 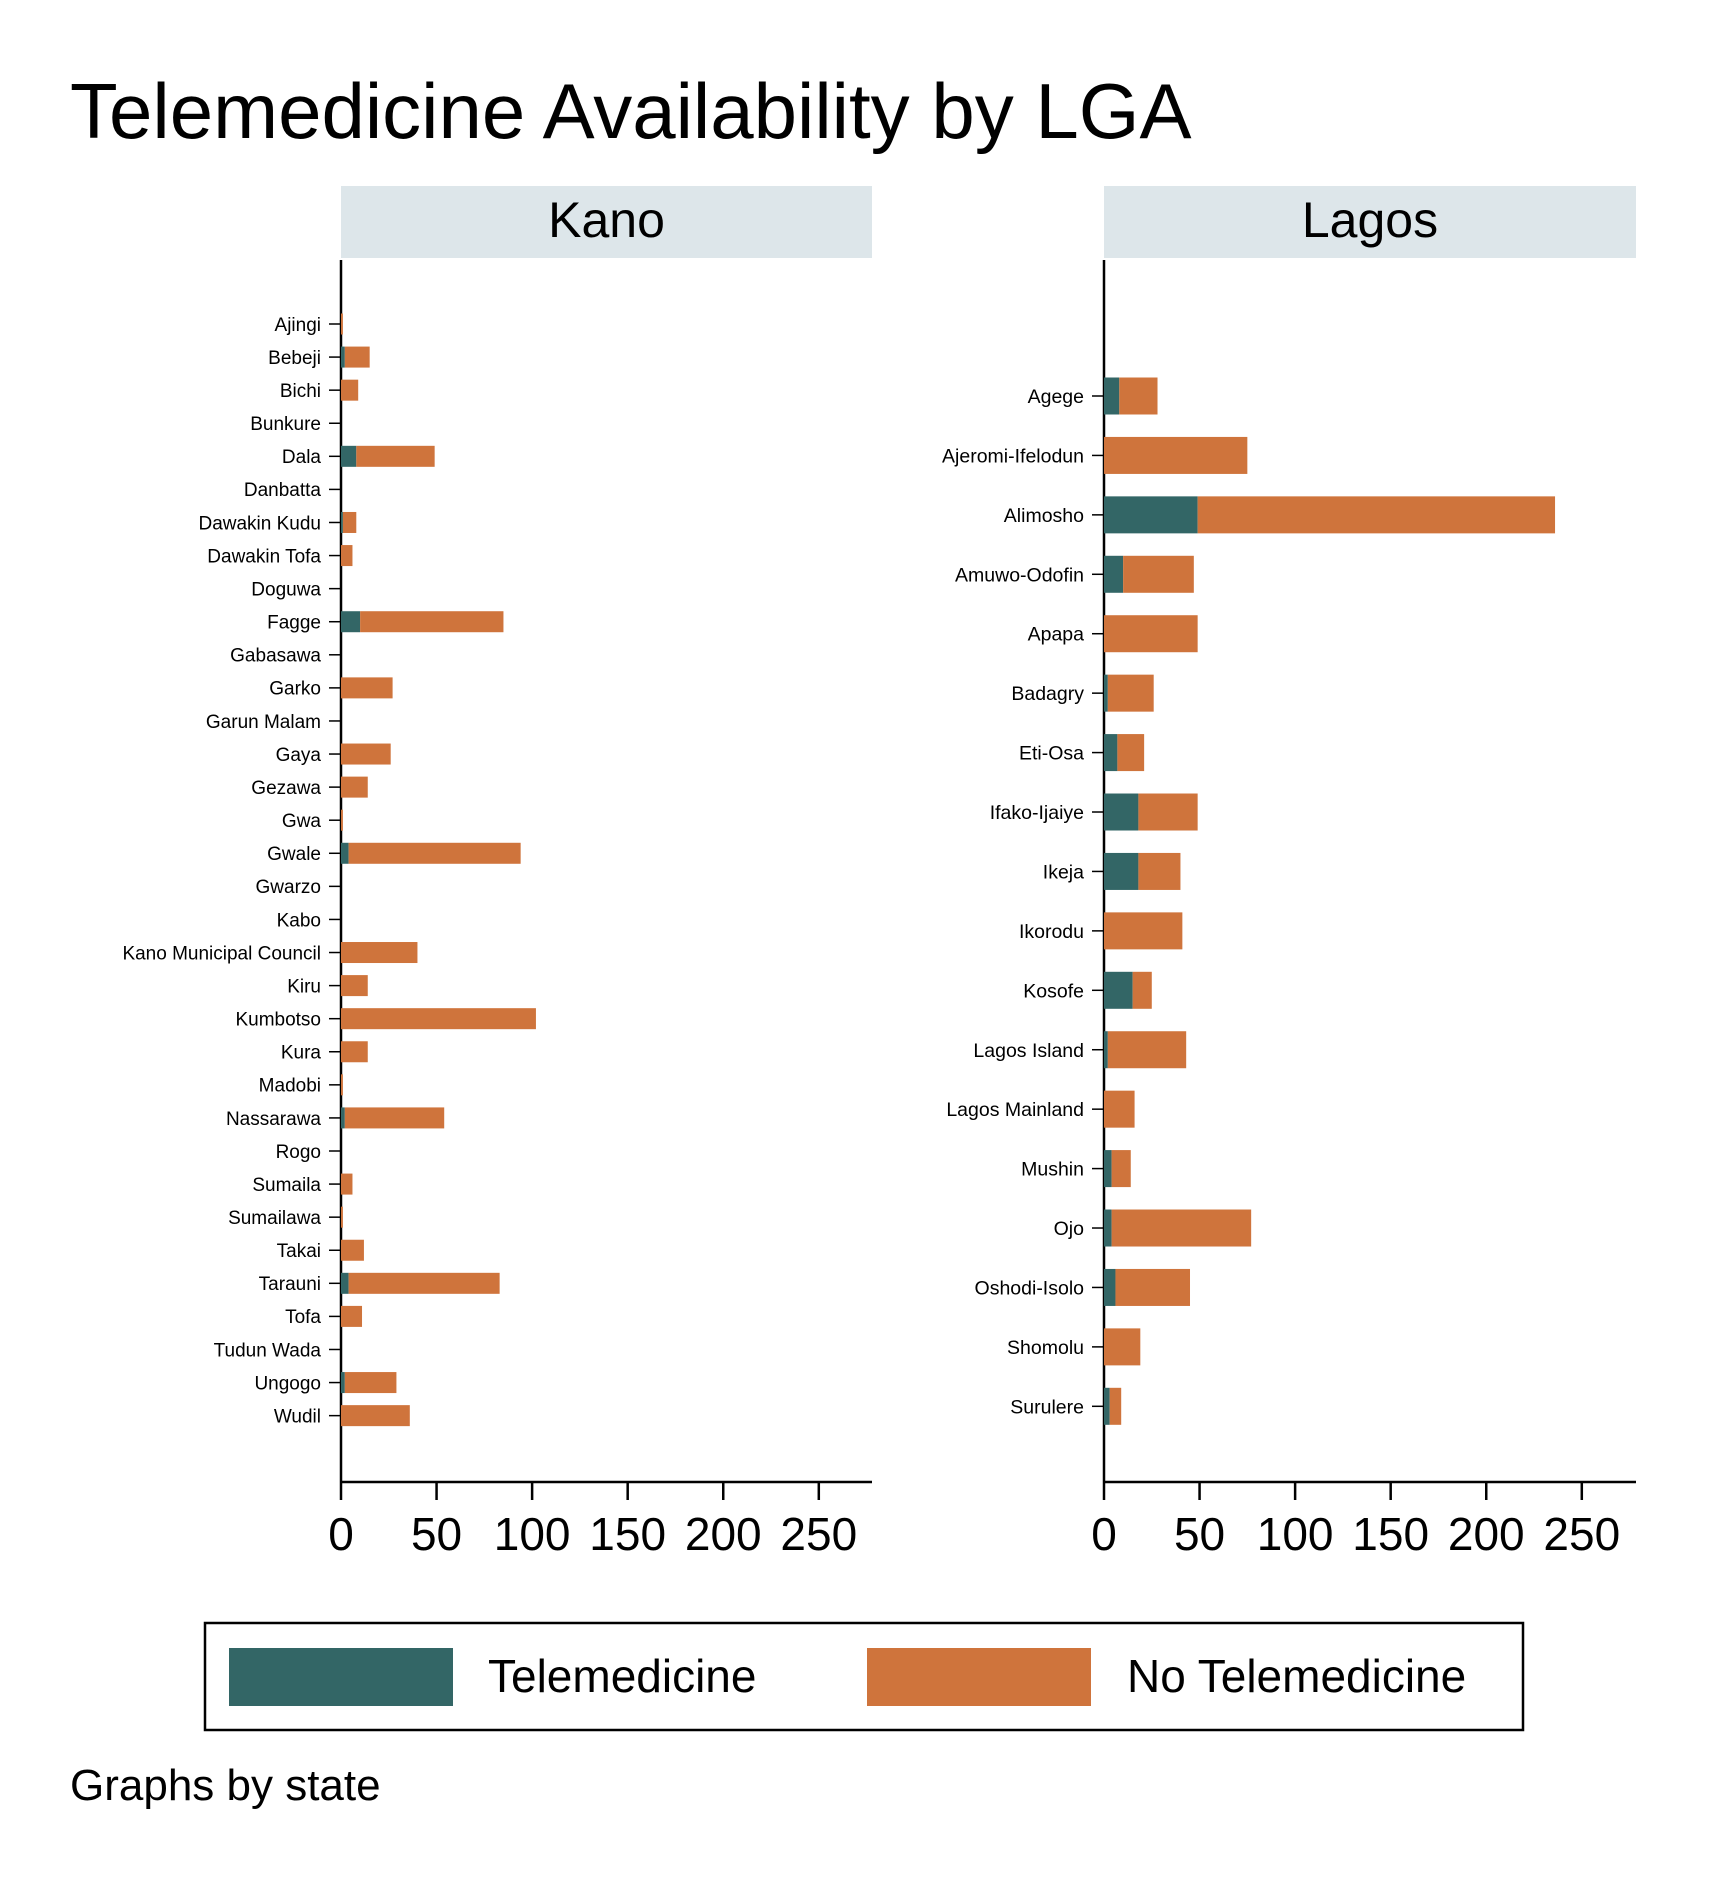 I want to click on y-tick-label: Tudun Wada, so click(x=268, y=1350).